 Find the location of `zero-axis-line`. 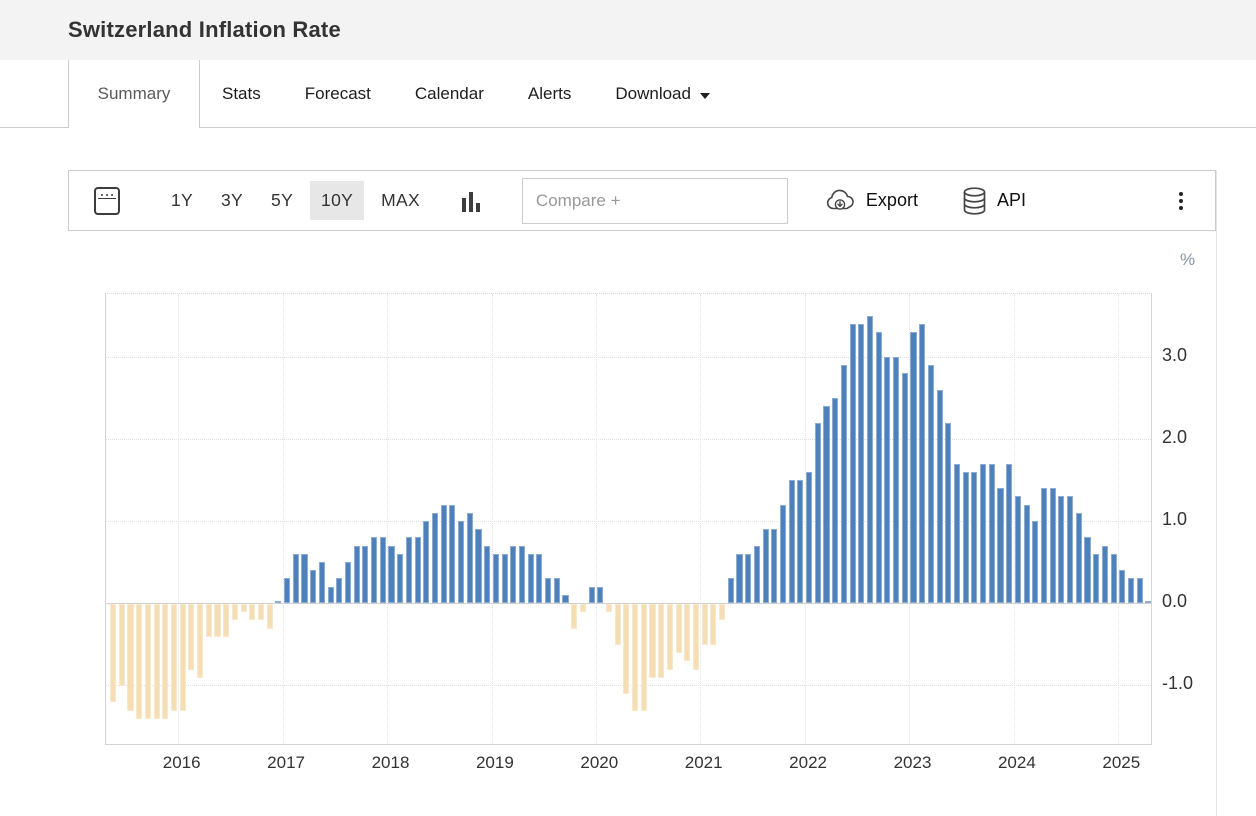

zero-axis-line is located at coordinates (628, 603).